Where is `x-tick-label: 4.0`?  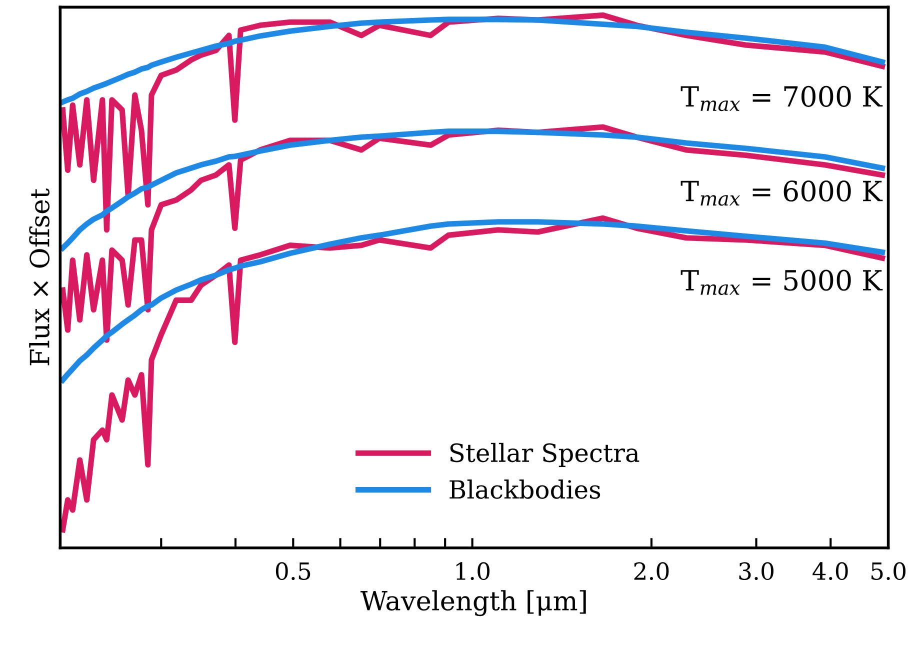 x-tick-label: 4.0 is located at coordinates (830, 571).